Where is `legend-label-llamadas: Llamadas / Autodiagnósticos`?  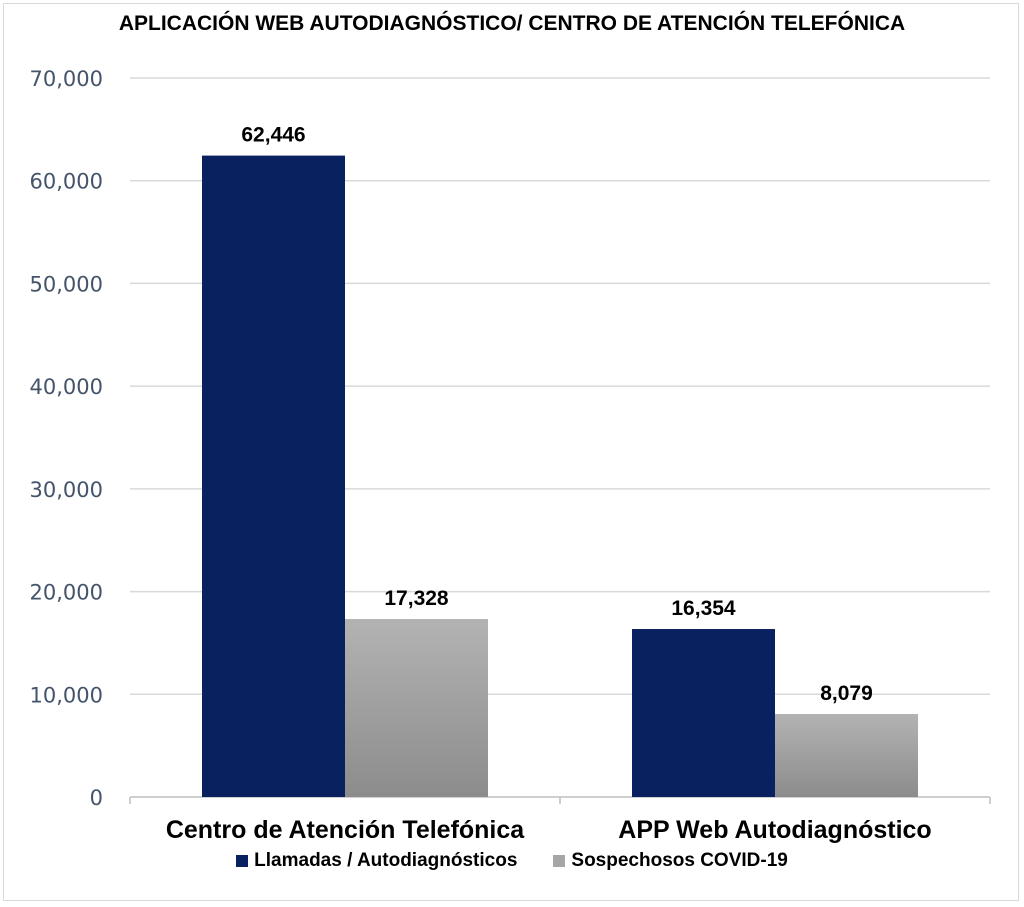 legend-label-llamadas: Llamadas / Autodiagnósticos is located at coordinates (386, 860).